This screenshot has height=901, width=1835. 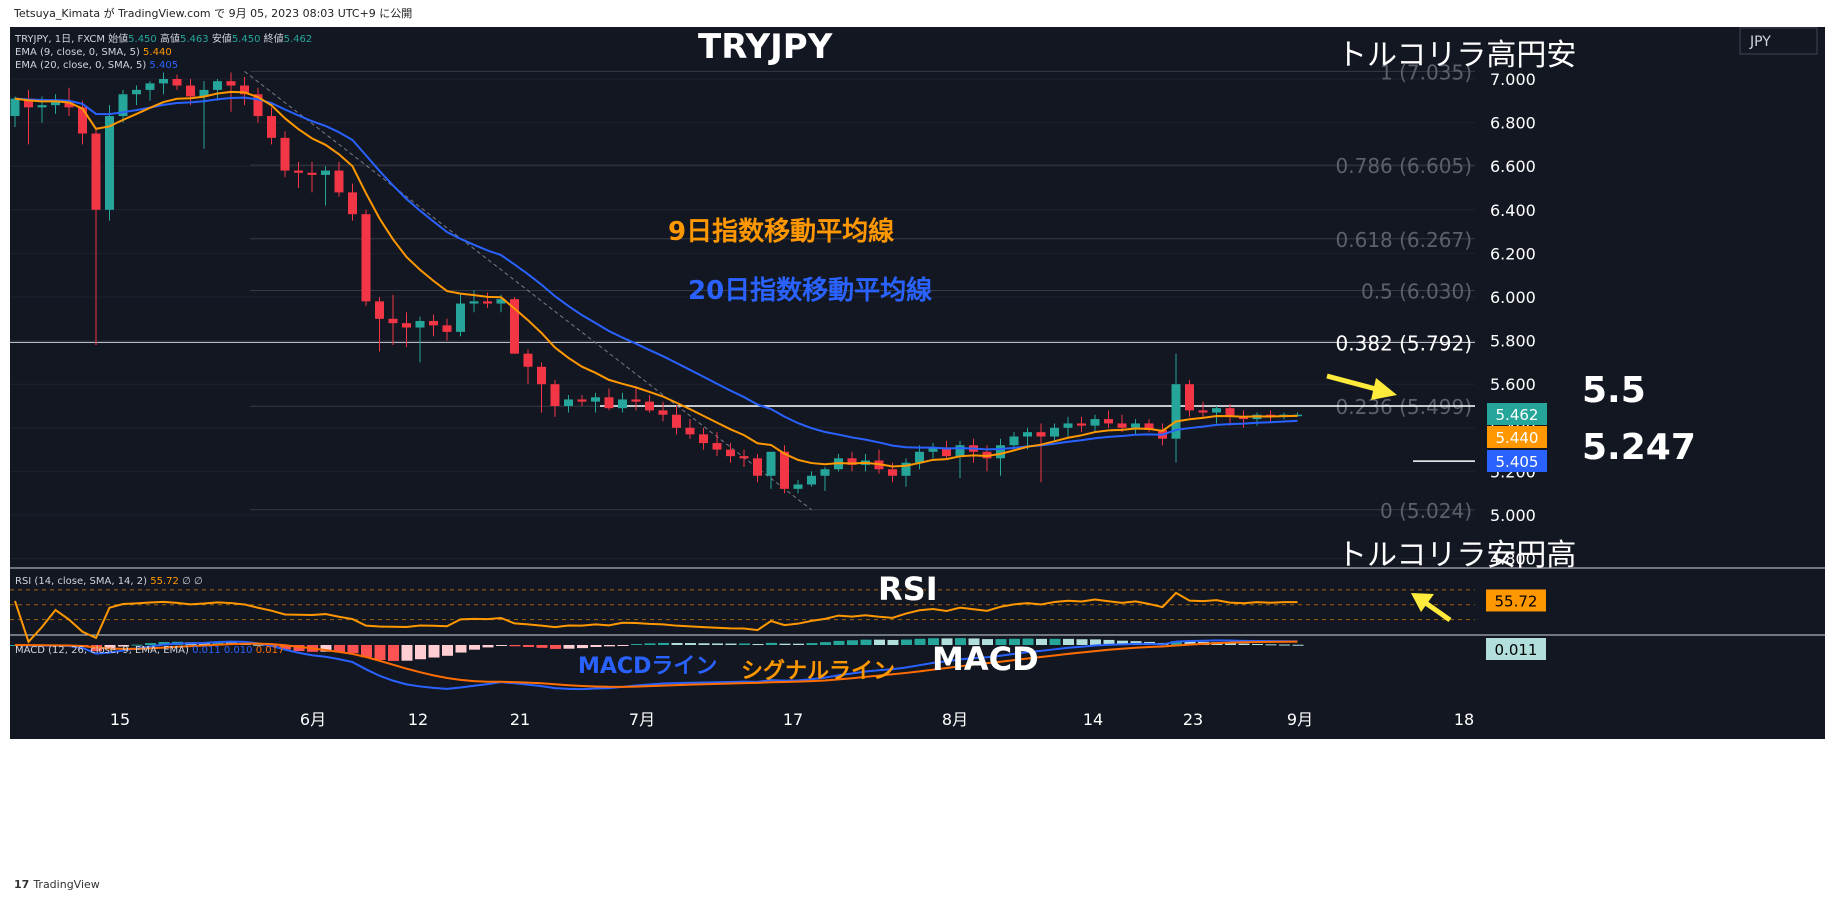 I want to click on tradingview-logo: 17, so click(x=22, y=884).